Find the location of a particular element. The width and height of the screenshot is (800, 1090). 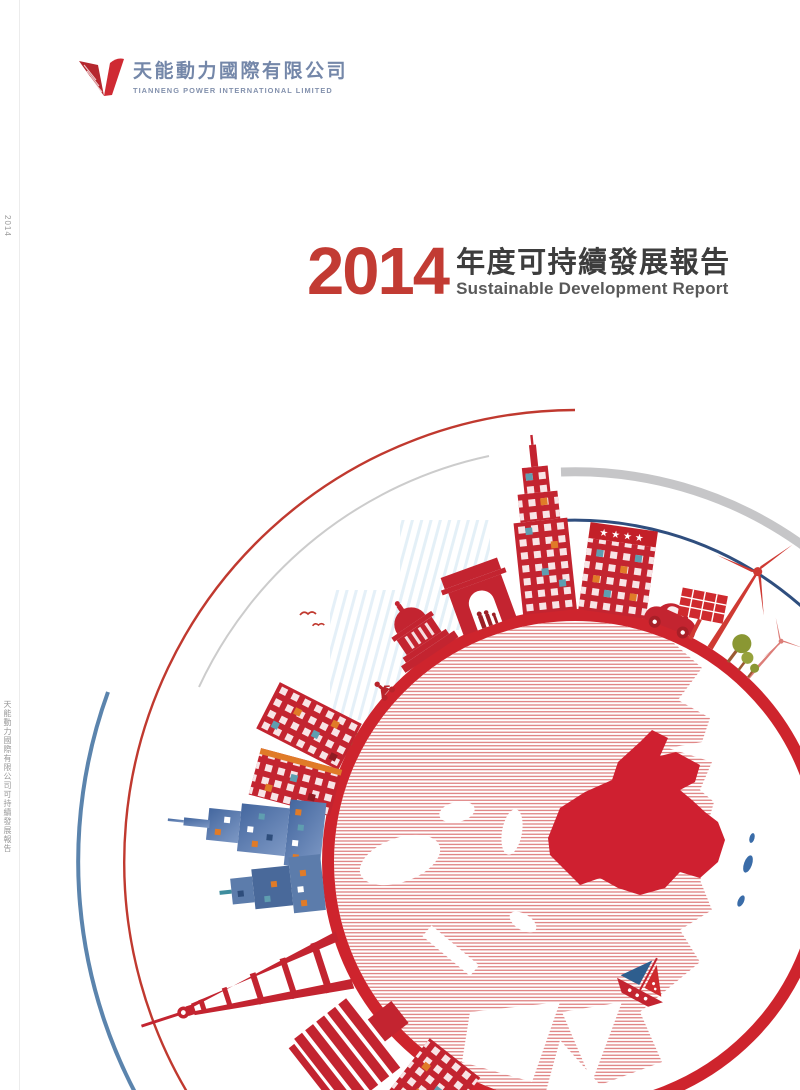

skyscraper is located at coordinates (545, 524).